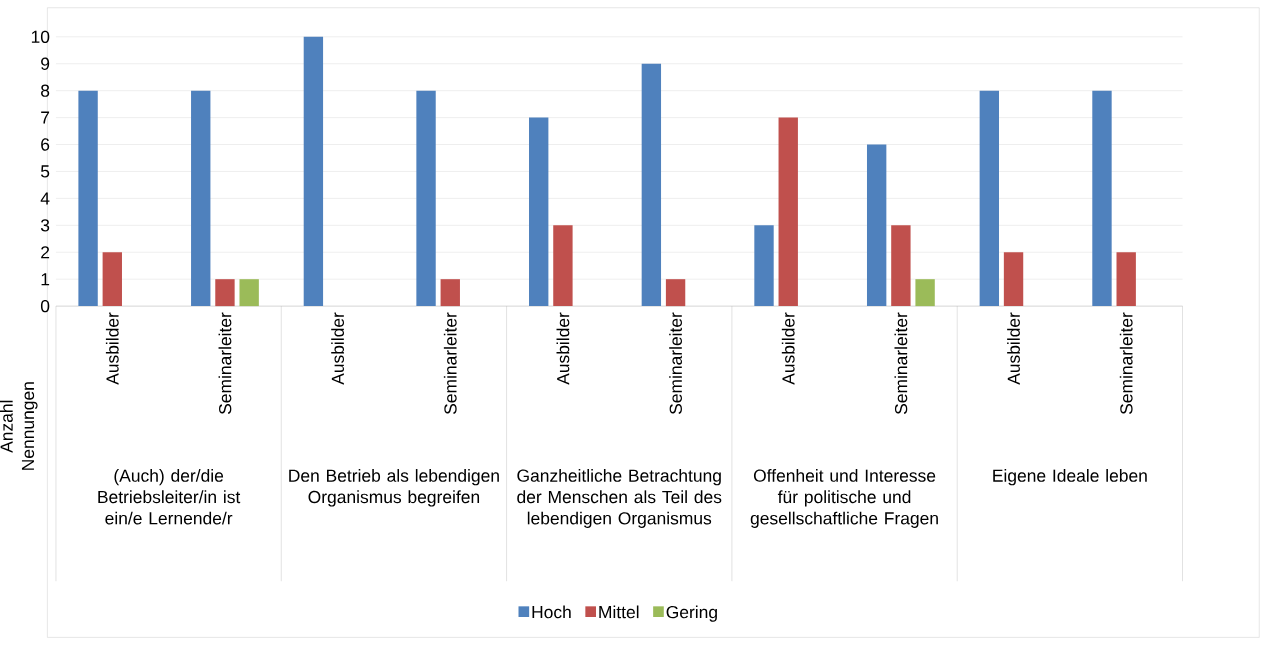  I want to click on text: Den Betrieb als lebendigen Organismus begreifen, so click(394, 487).